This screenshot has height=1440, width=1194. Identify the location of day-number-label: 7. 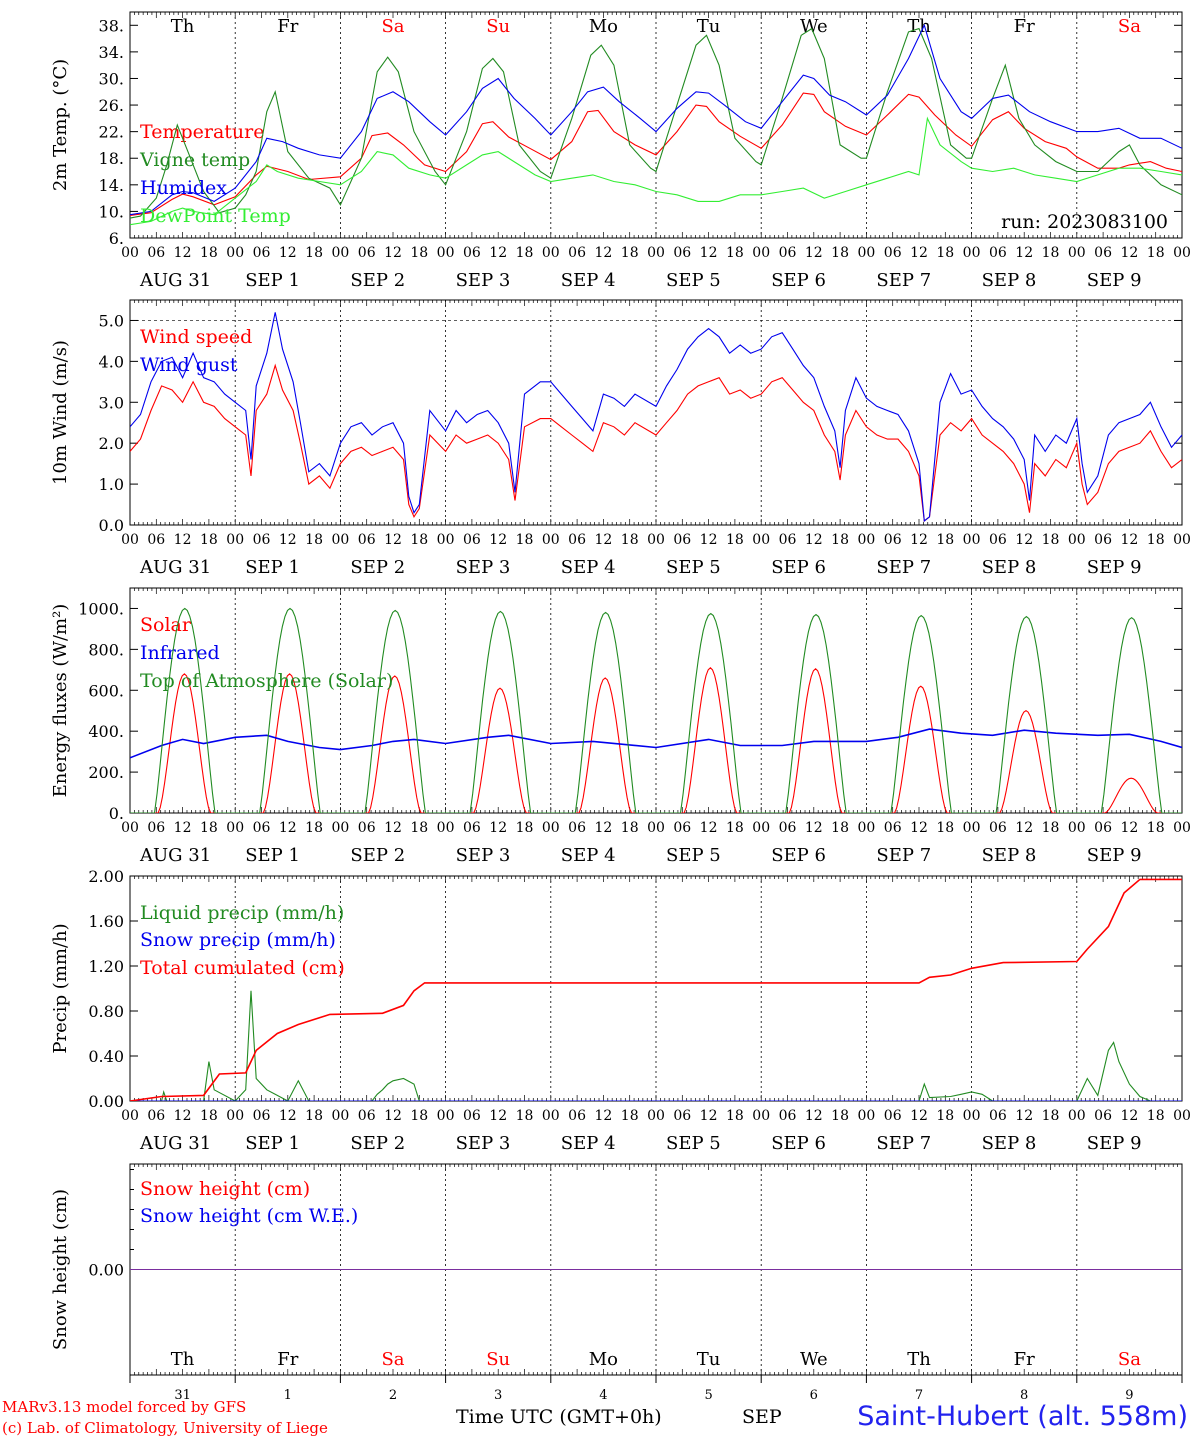
(919, 1395).